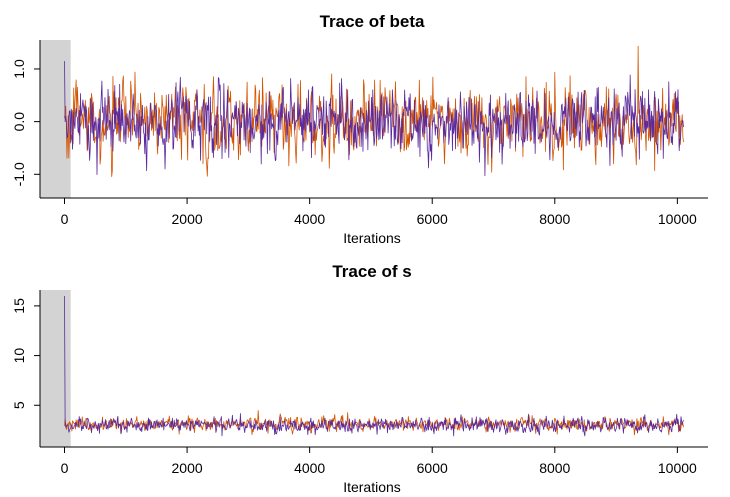 This screenshot has width=730, height=497. Describe the element at coordinates (19, 405) in the screenshot. I see `y-tick-label: 5` at that location.